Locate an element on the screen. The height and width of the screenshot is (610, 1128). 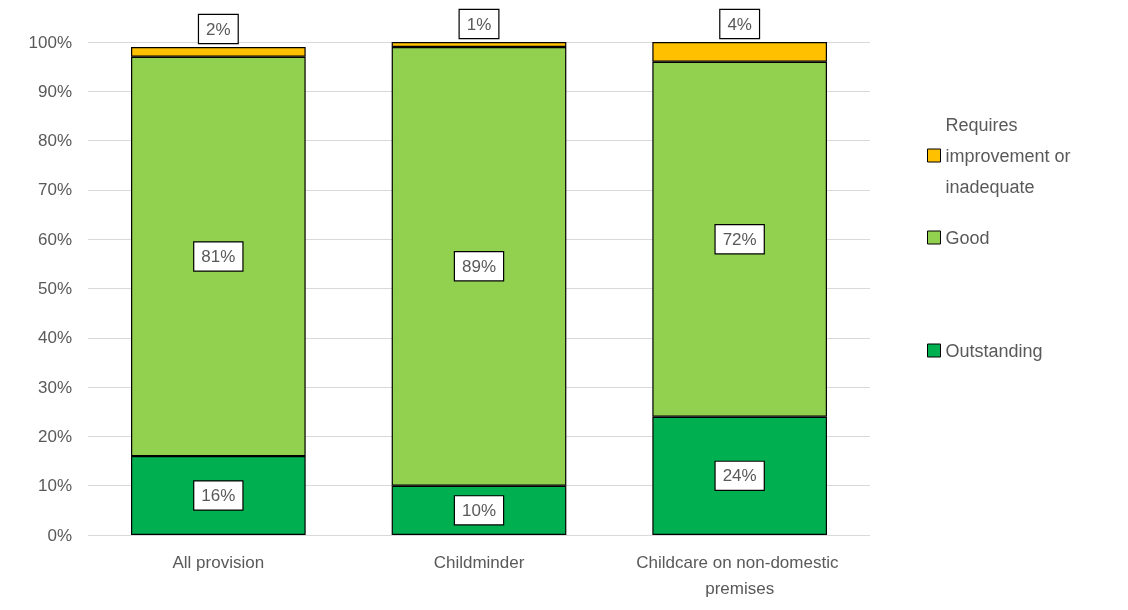
data-label: 24% is located at coordinates (739, 476).